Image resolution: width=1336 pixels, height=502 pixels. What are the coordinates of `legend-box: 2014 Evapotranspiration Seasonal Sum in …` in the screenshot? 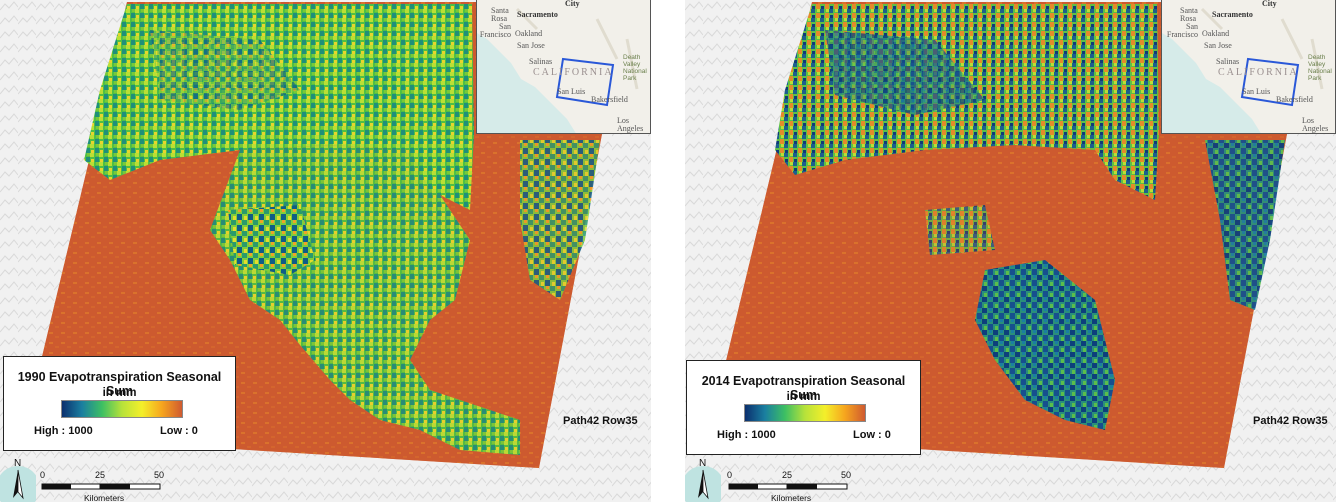 It's located at (803, 407).